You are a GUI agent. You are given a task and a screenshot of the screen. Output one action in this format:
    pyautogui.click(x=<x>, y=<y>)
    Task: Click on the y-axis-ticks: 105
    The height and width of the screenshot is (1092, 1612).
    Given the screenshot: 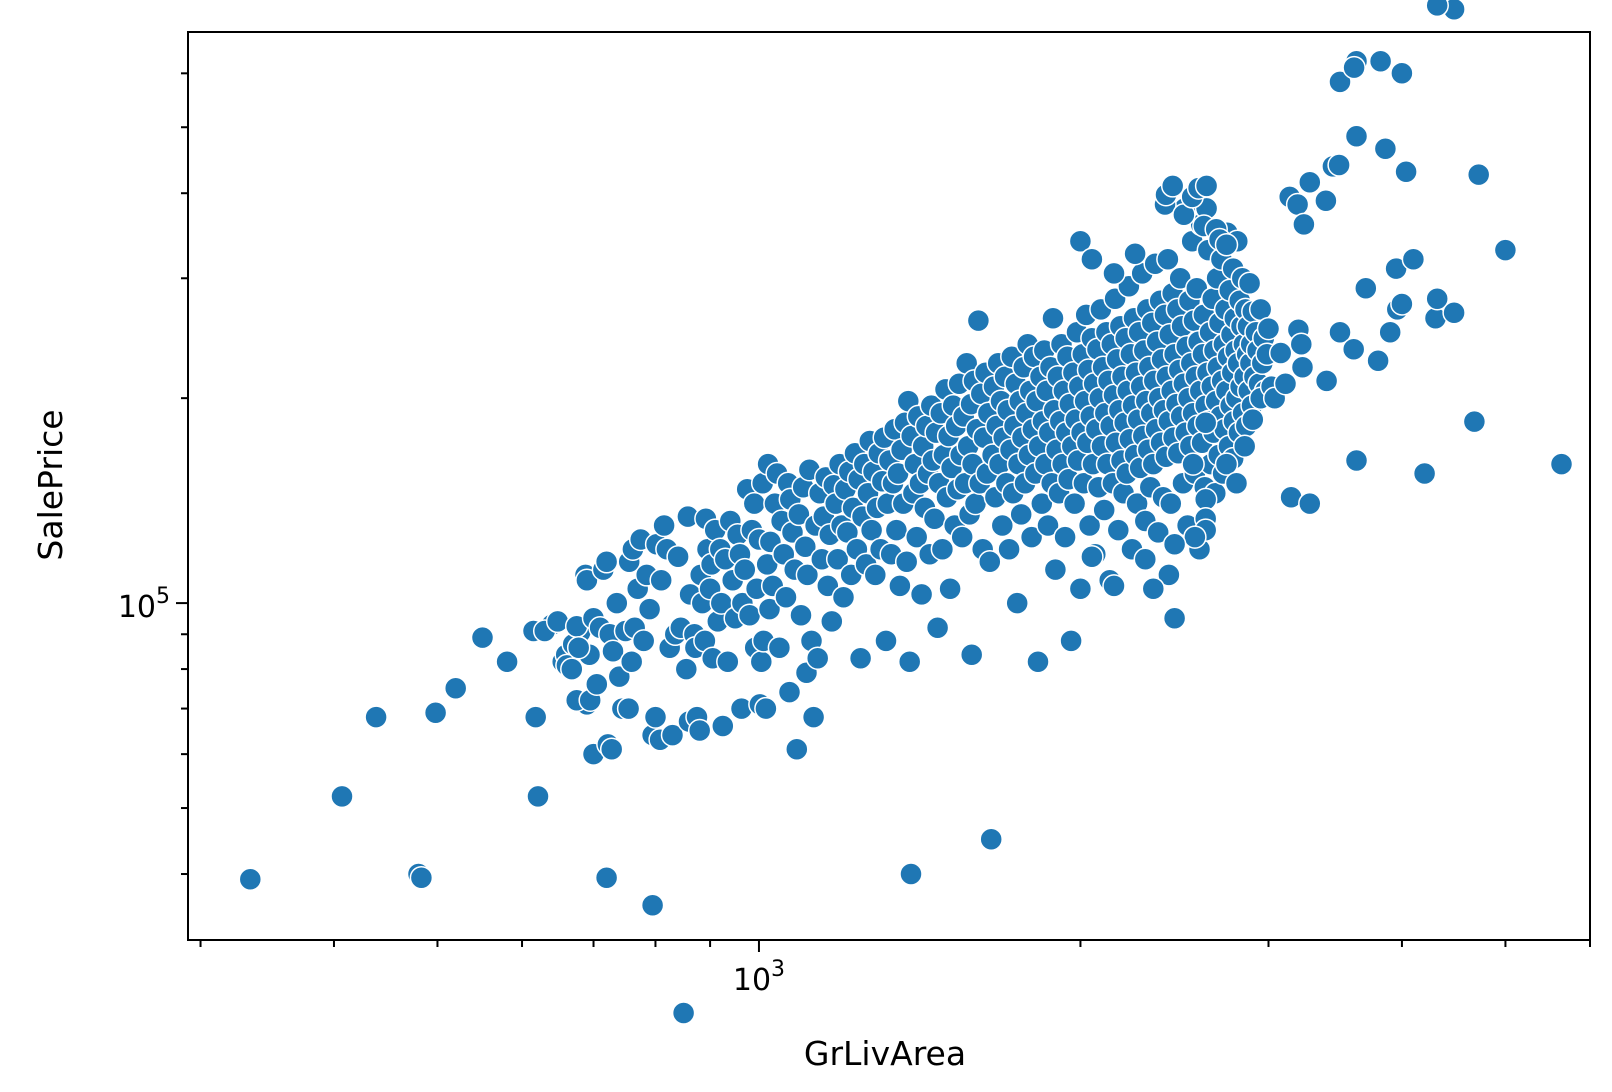 What is the action you would take?
    pyautogui.click(x=153, y=474)
    